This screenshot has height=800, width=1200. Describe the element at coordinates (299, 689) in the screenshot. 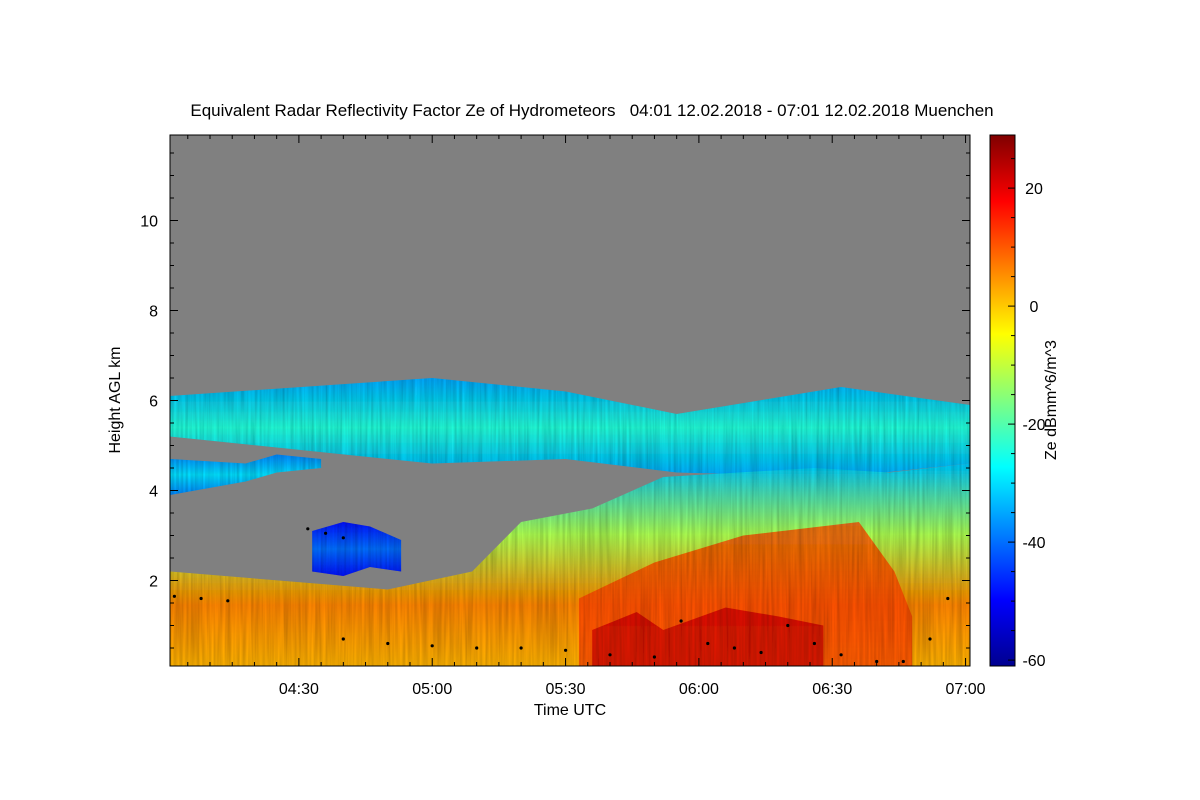

I see `x-tick-label: 04:30` at that location.